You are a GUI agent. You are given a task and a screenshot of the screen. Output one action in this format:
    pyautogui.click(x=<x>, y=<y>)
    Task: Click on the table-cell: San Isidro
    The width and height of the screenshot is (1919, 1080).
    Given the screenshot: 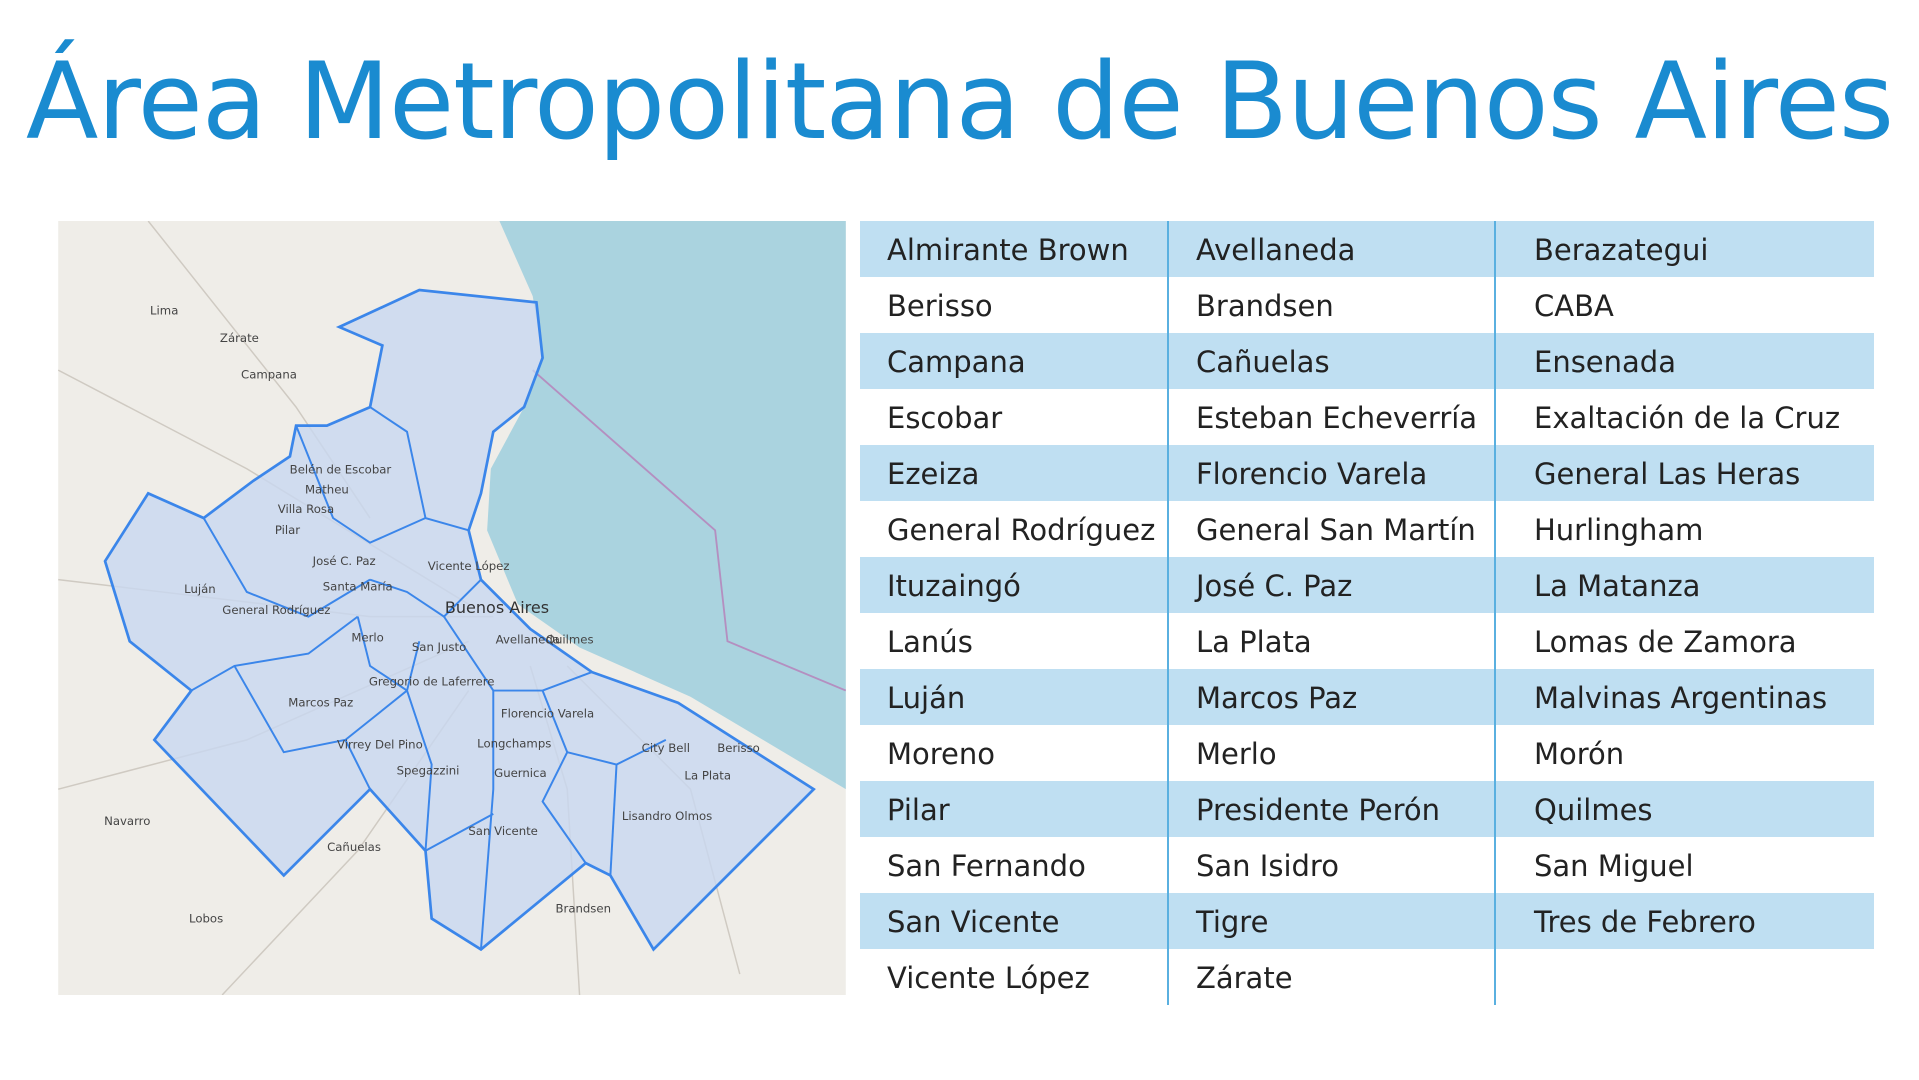 What is the action you would take?
    pyautogui.click(x=1330, y=865)
    